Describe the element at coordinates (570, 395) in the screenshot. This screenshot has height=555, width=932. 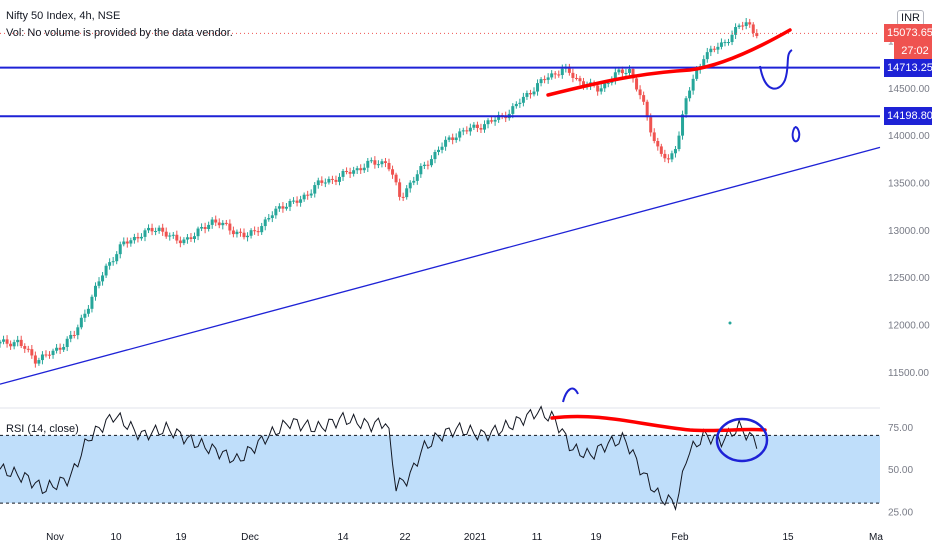
I see `handdrawn-arrow-mark` at that location.